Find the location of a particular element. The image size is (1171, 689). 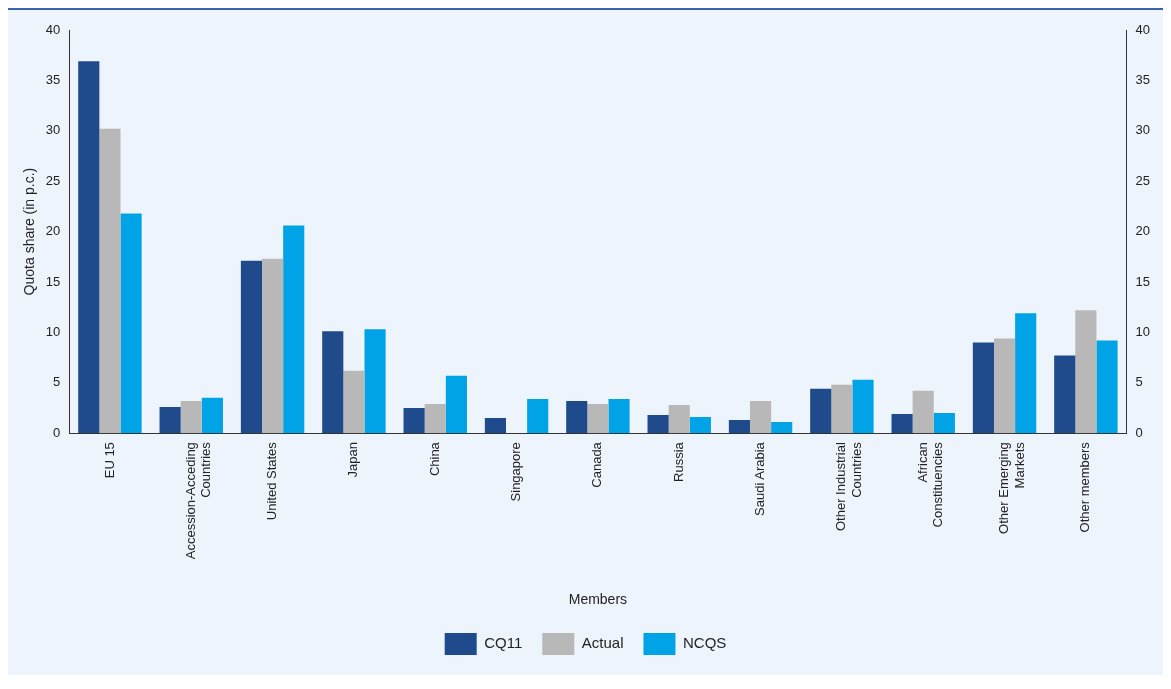

y-tick-label: 5 is located at coordinates (57, 382).